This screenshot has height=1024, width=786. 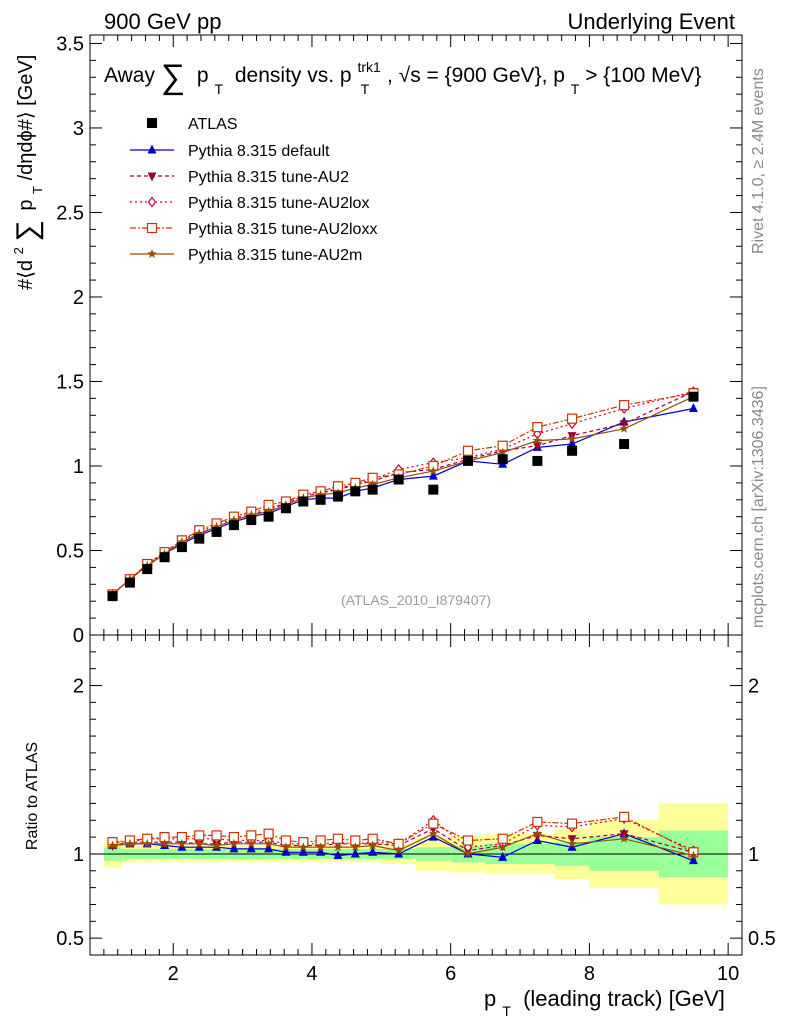 I want to click on ratio-series-layer, so click(x=403, y=838).